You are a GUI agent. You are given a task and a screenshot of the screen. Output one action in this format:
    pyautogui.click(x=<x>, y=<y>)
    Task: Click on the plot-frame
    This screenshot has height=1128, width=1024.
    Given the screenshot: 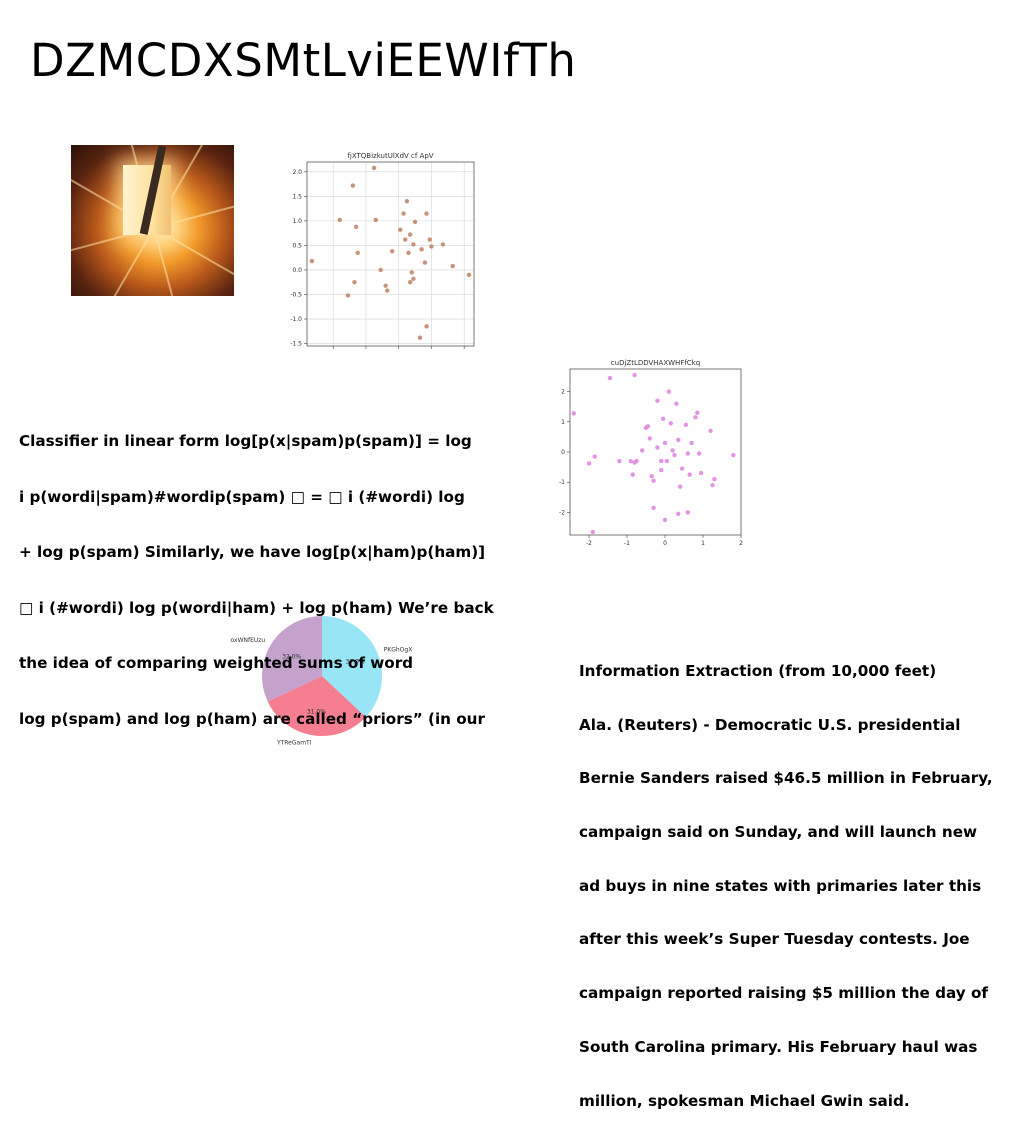 What is the action you would take?
    pyautogui.click(x=655, y=452)
    